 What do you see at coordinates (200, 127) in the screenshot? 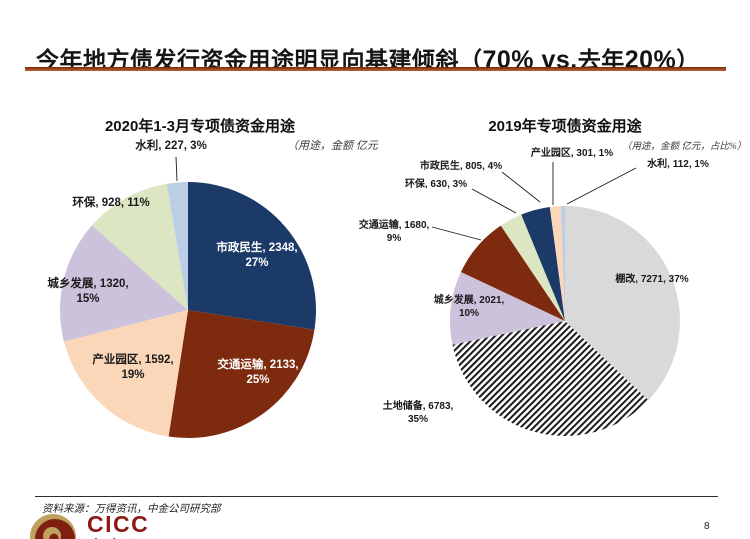
I see `chart-title-2020: 2020年1-3月专项债资金用途` at bounding box center [200, 127].